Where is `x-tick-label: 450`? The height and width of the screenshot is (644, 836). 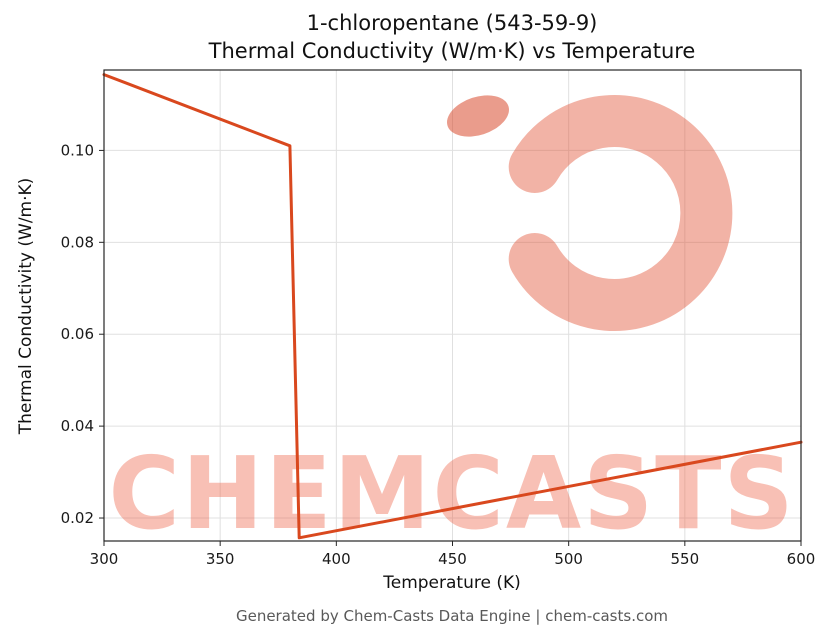
x-tick-label: 450 is located at coordinates (452, 559).